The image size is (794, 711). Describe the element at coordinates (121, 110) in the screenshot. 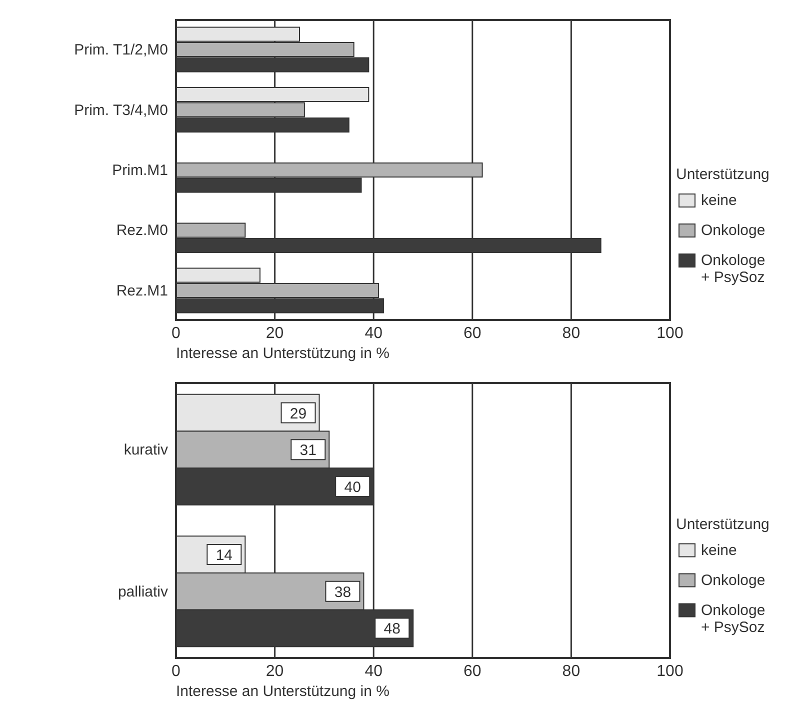

I see `y-tick-label: Prim. T3/4,M0` at that location.